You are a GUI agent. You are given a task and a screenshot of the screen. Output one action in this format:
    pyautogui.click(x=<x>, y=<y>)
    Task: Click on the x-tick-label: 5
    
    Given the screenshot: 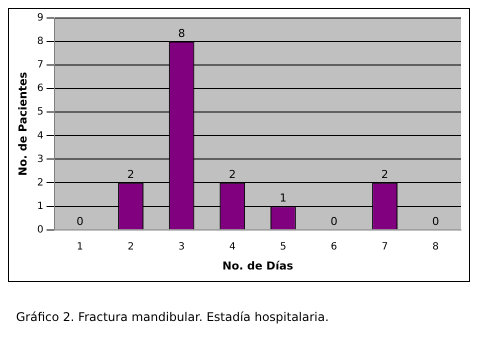 What is the action you would take?
    pyautogui.click(x=283, y=246)
    